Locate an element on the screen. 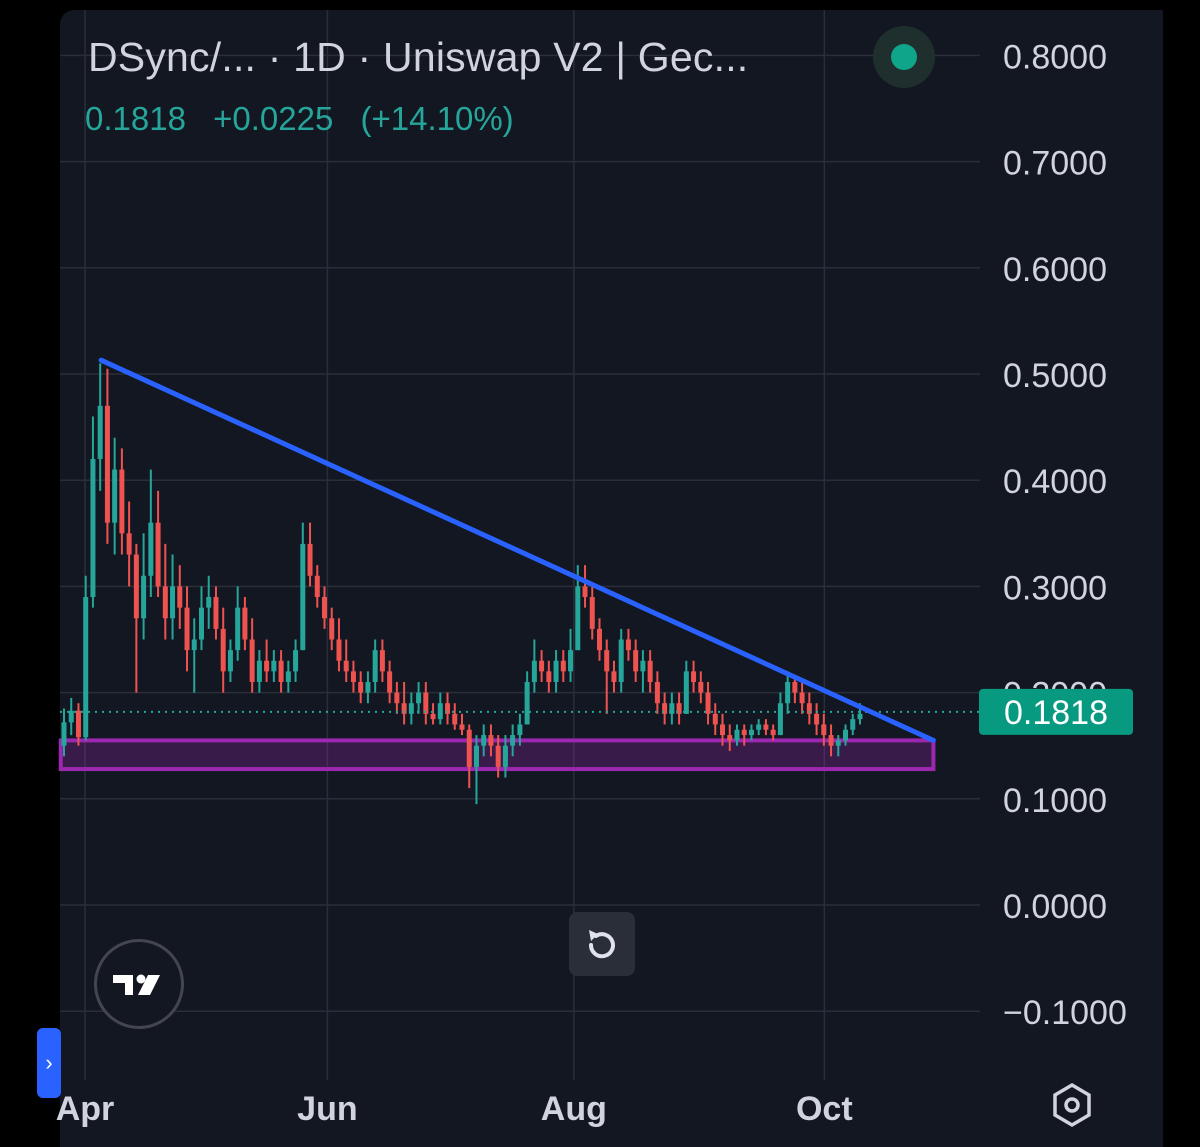 Image resolution: width=1200 pixels, height=1147 pixels. sidebar-toggle-button: › is located at coordinates (49, 1063).